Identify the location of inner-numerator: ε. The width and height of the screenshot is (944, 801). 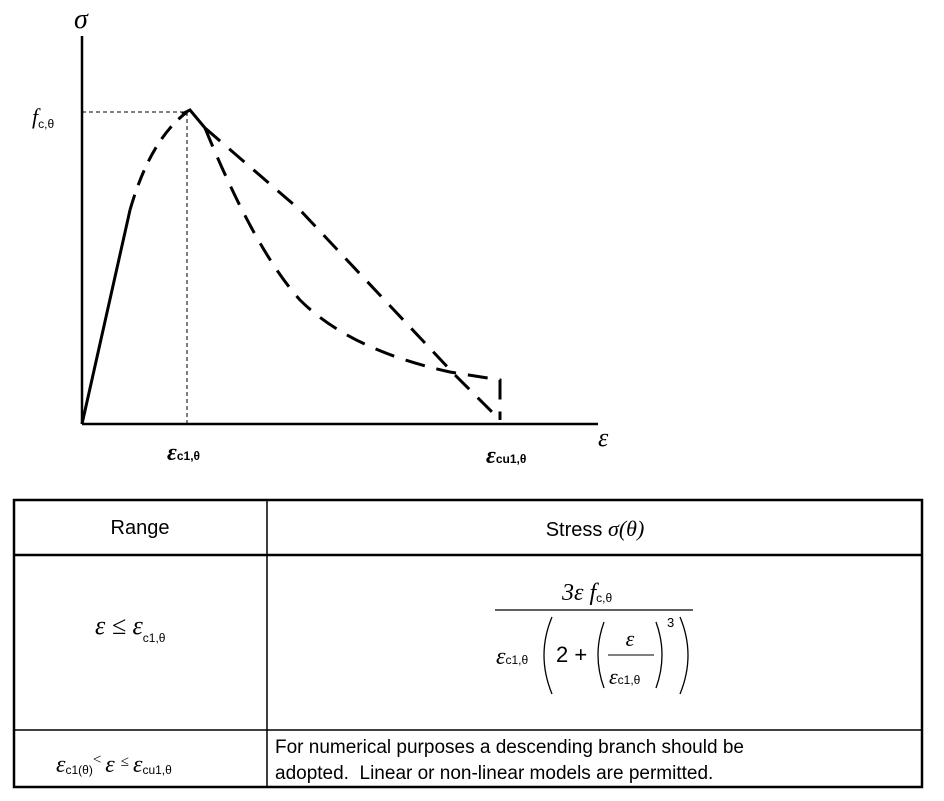
(630, 638).